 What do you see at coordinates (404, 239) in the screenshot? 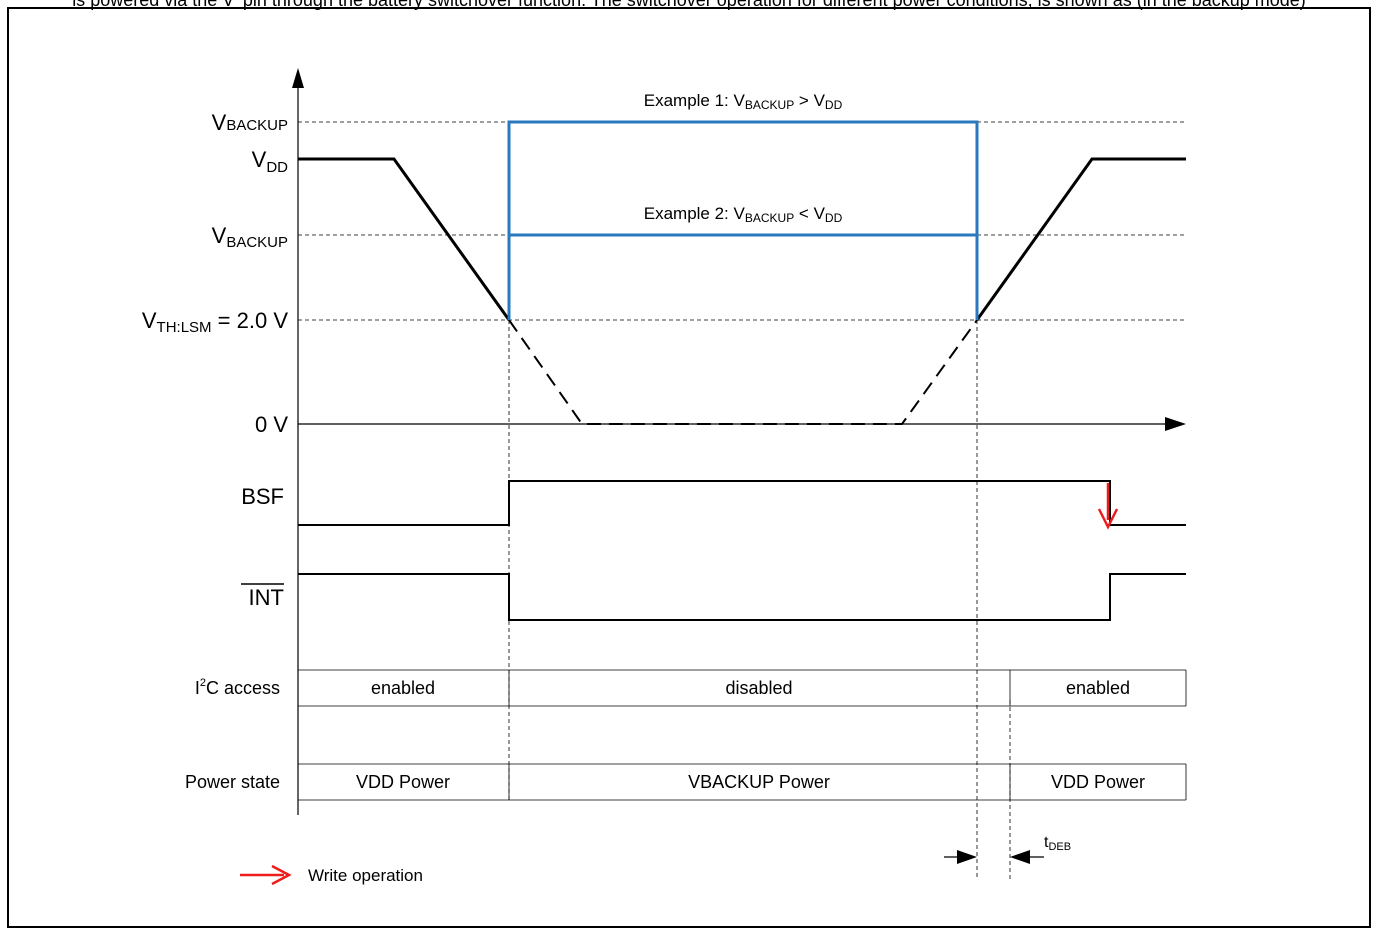
I see `vdd-waveform-left` at bounding box center [404, 239].